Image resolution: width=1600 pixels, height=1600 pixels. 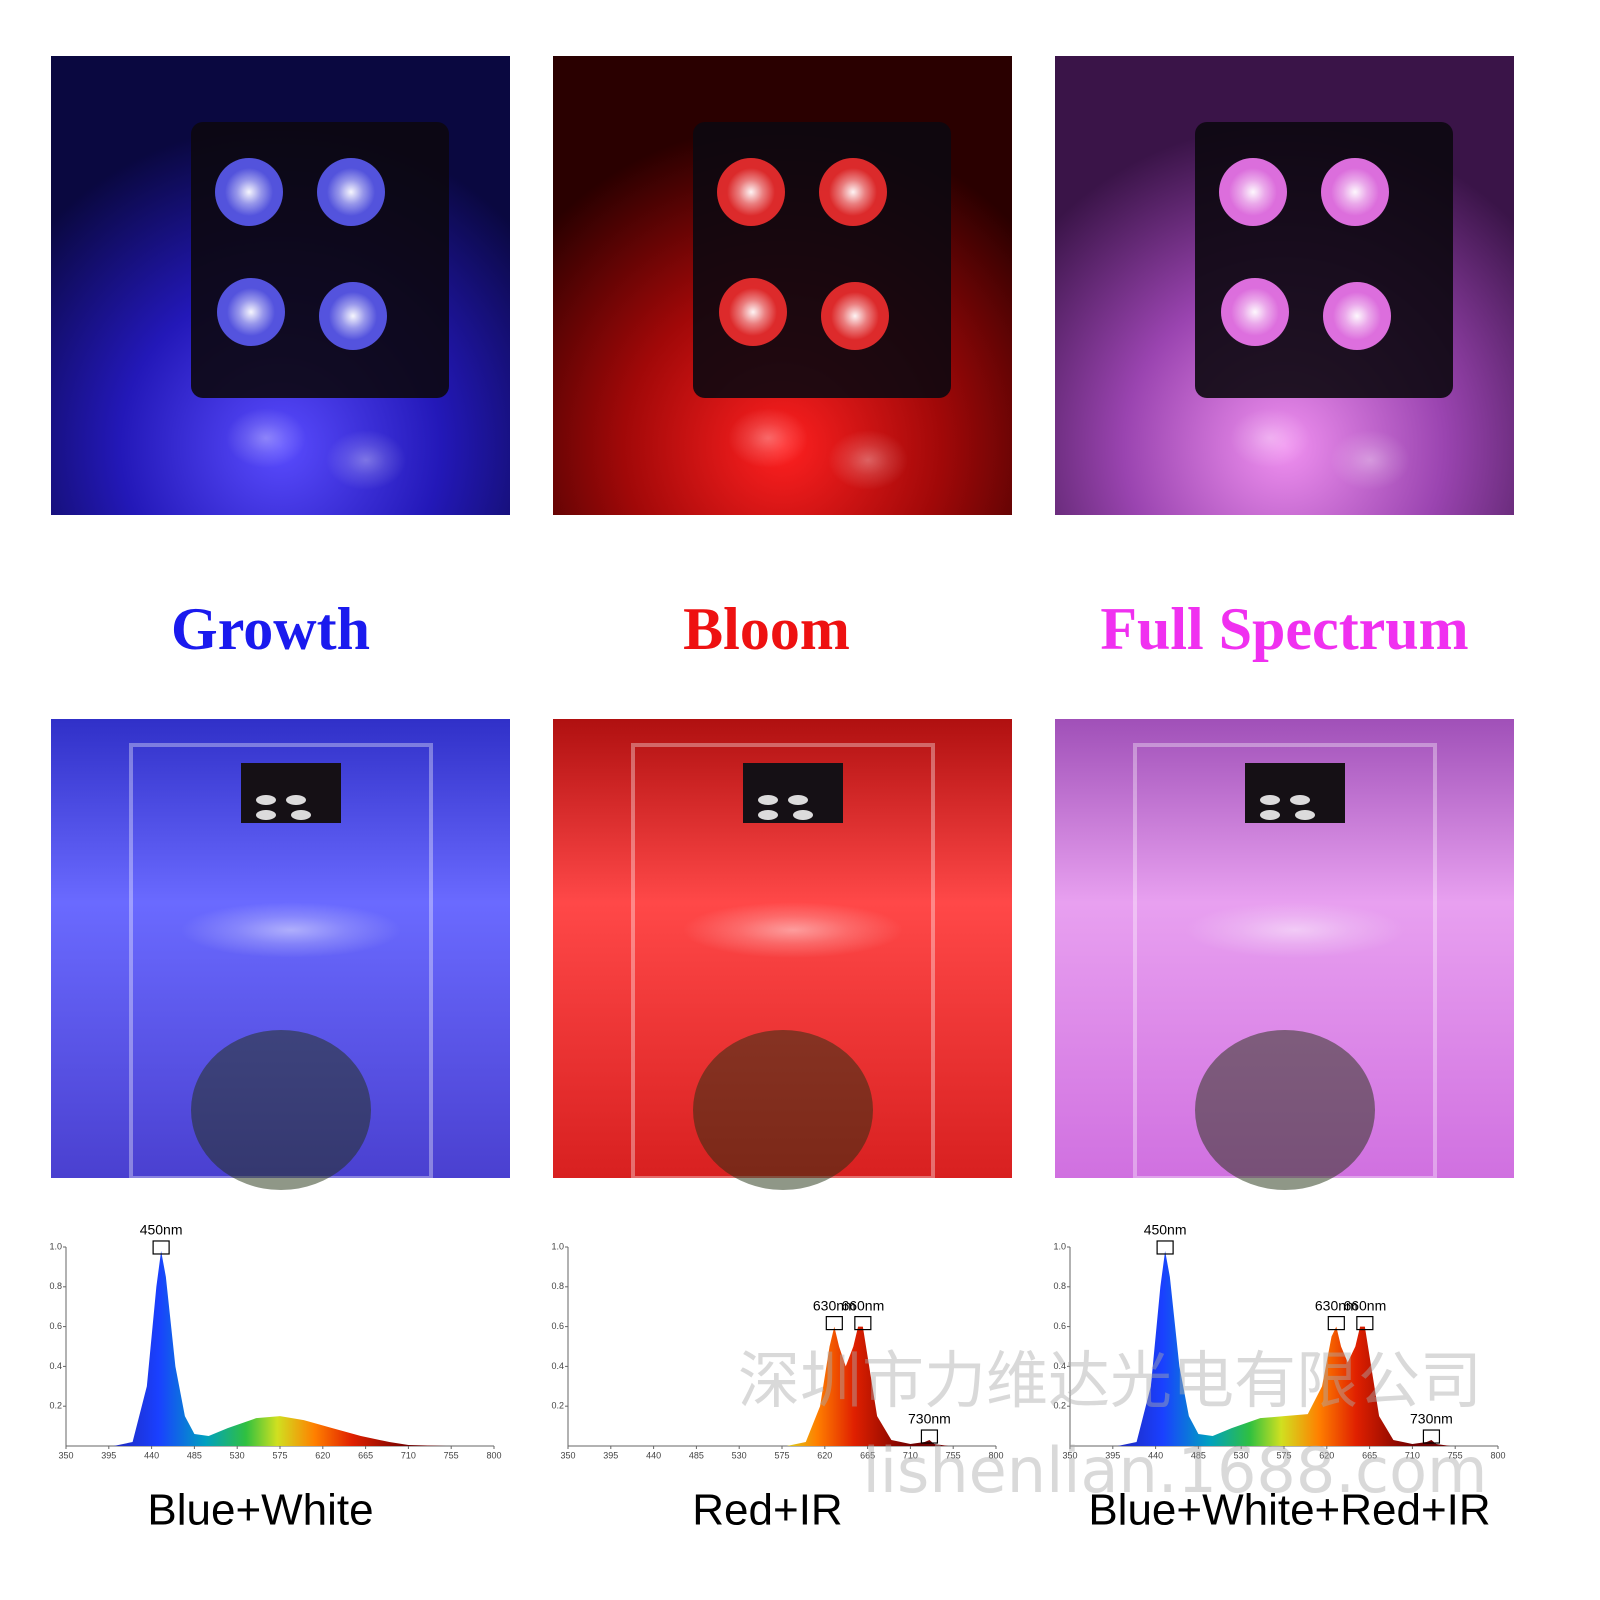 I want to click on watermark-site: lishenlian.1688.com, so click(x=1175, y=1470).